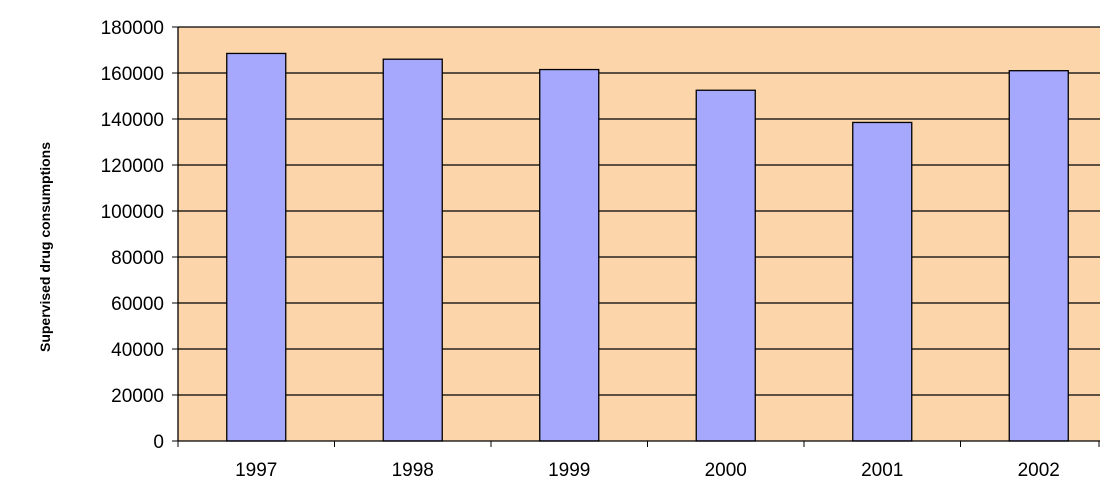 The height and width of the screenshot is (486, 1104). I want to click on y-tick-label: 60000, so click(137, 304).